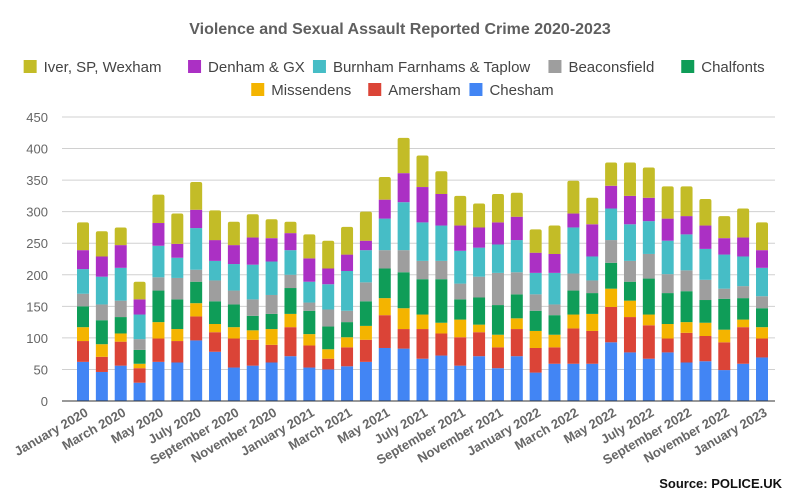 The image size is (800, 502). I want to click on legend-item: Beaconsfield, so click(601, 67).